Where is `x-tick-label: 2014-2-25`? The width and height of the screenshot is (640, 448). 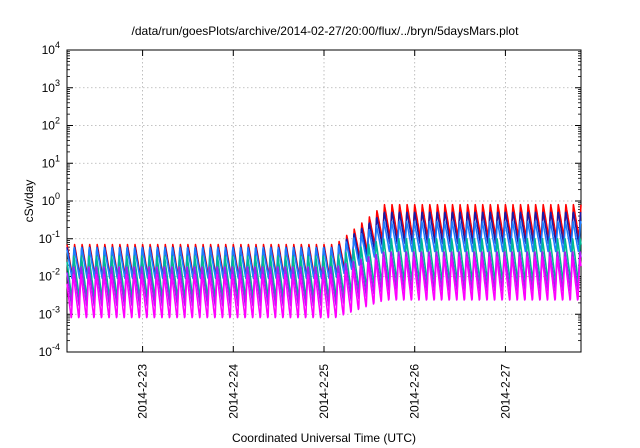 x-tick-label: 2014-2-25 is located at coordinates (324, 391).